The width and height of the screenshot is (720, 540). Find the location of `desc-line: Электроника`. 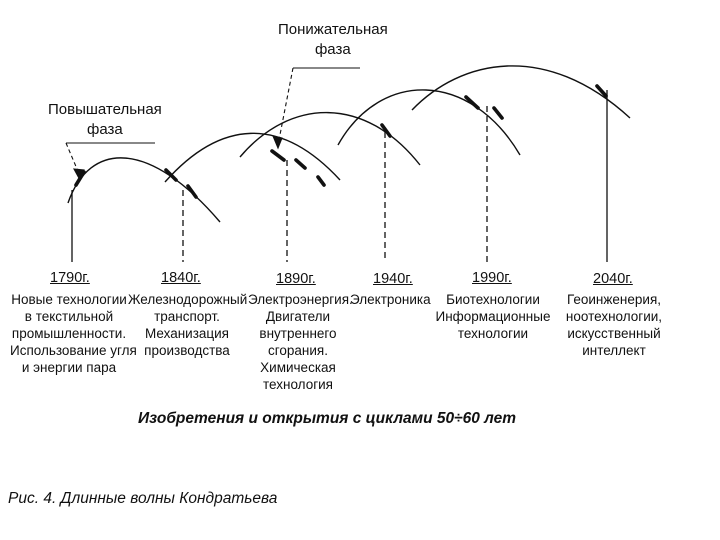

desc-line: Электроника is located at coordinates (390, 299).